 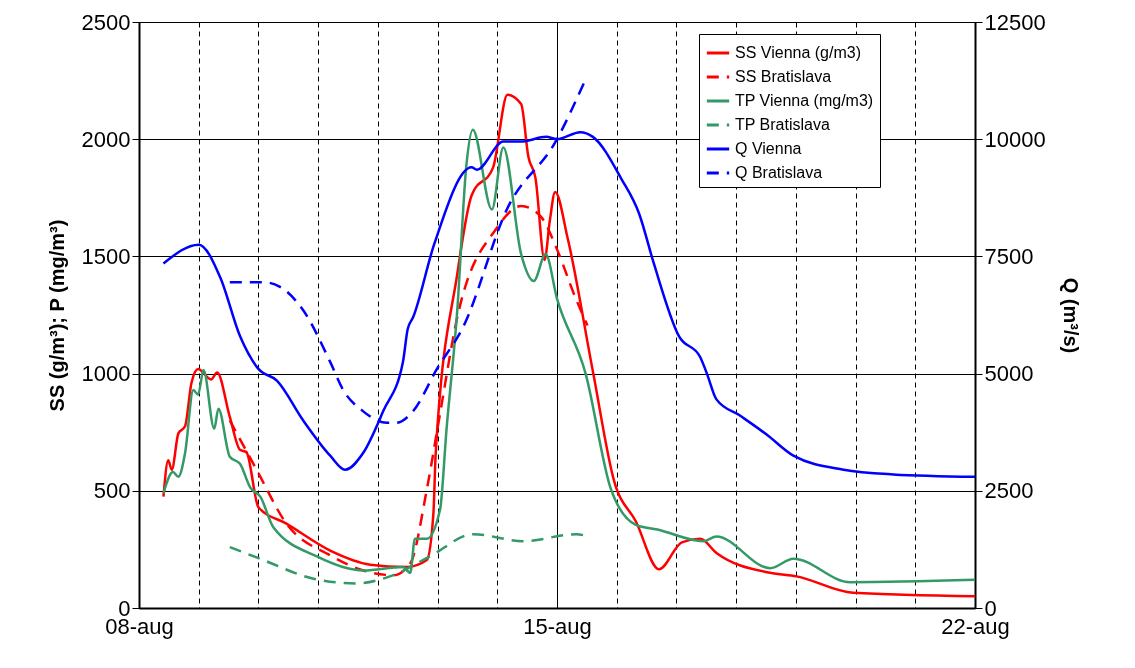 I want to click on y-tick-label: 1000, so click(x=106, y=374).